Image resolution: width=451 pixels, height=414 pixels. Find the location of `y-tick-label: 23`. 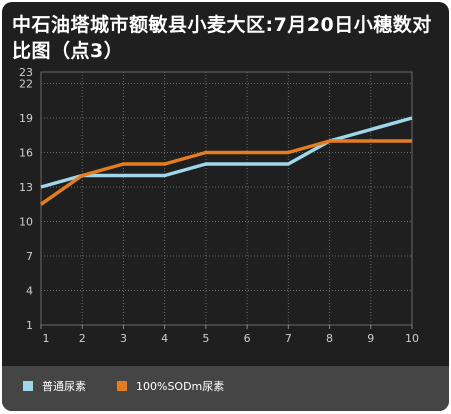

y-tick-label: 23 is located at coordinates (26, 72).